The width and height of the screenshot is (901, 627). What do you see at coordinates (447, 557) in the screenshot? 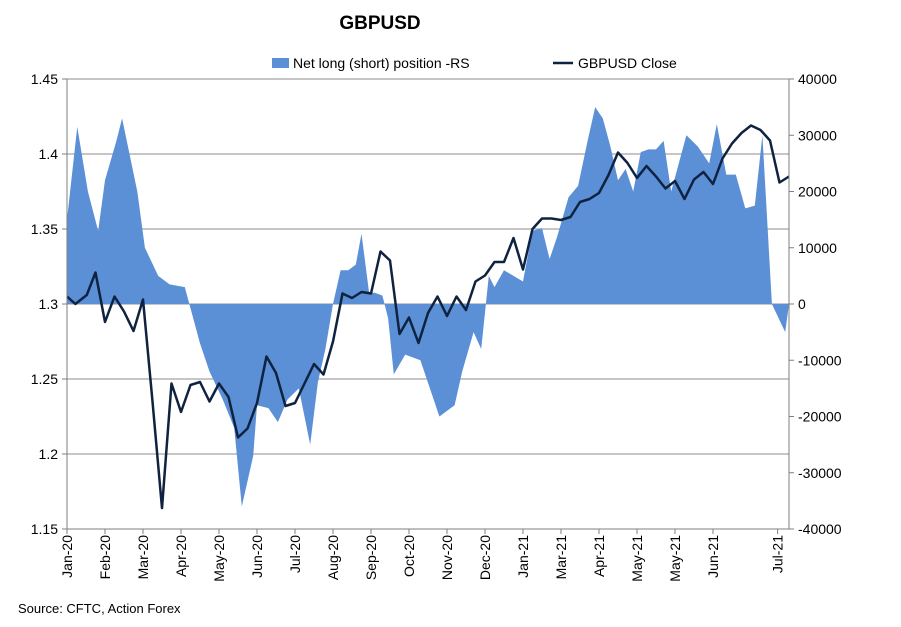
I see `x-tick-label: Nov-20` at bounding box center [447, 557].